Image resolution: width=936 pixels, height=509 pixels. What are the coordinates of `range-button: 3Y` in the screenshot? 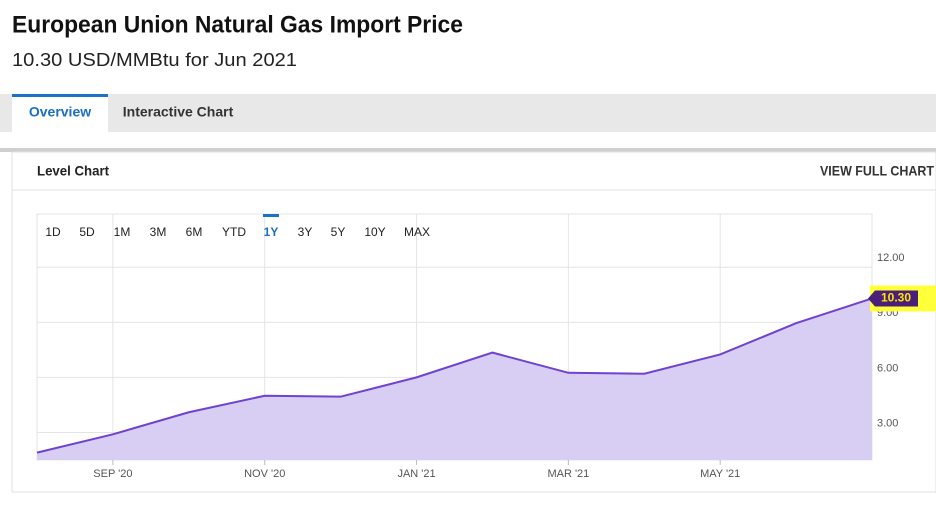 It's located at (305, 232).